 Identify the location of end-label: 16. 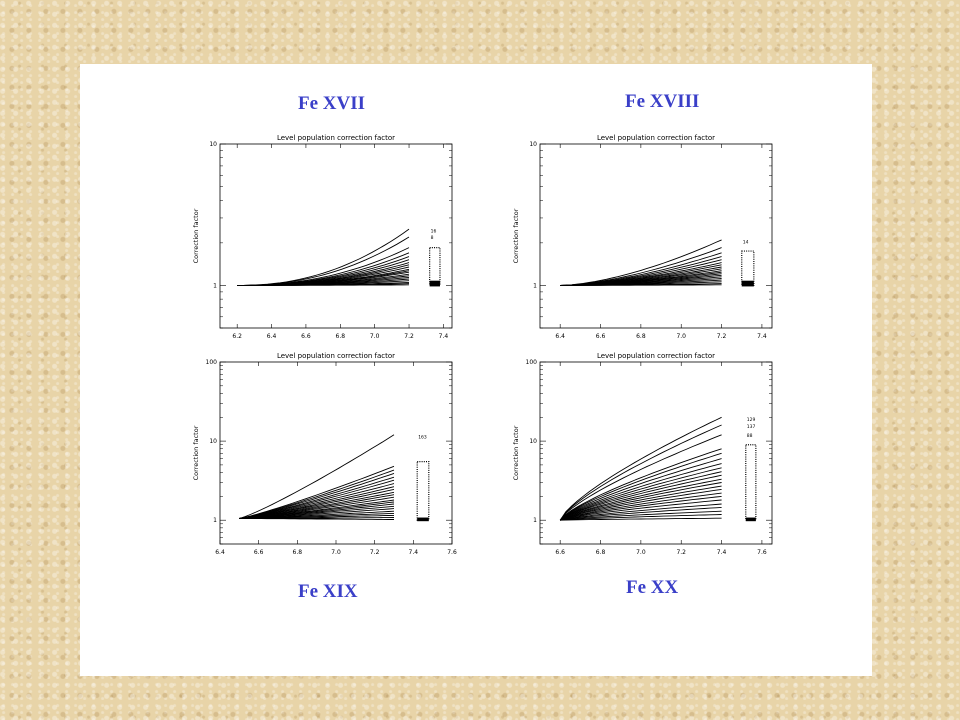
(434, 231).